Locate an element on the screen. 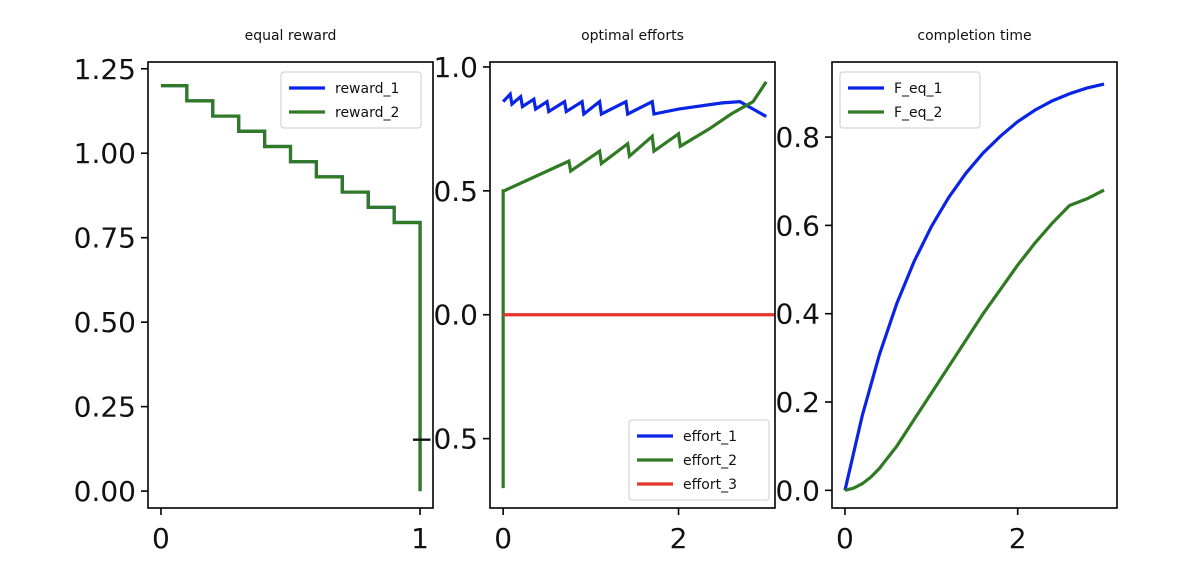 Image resolution: width=1188 pixels, height=562 pixels. y-tick-label: 0.2 is located at coordinates (797, 402).